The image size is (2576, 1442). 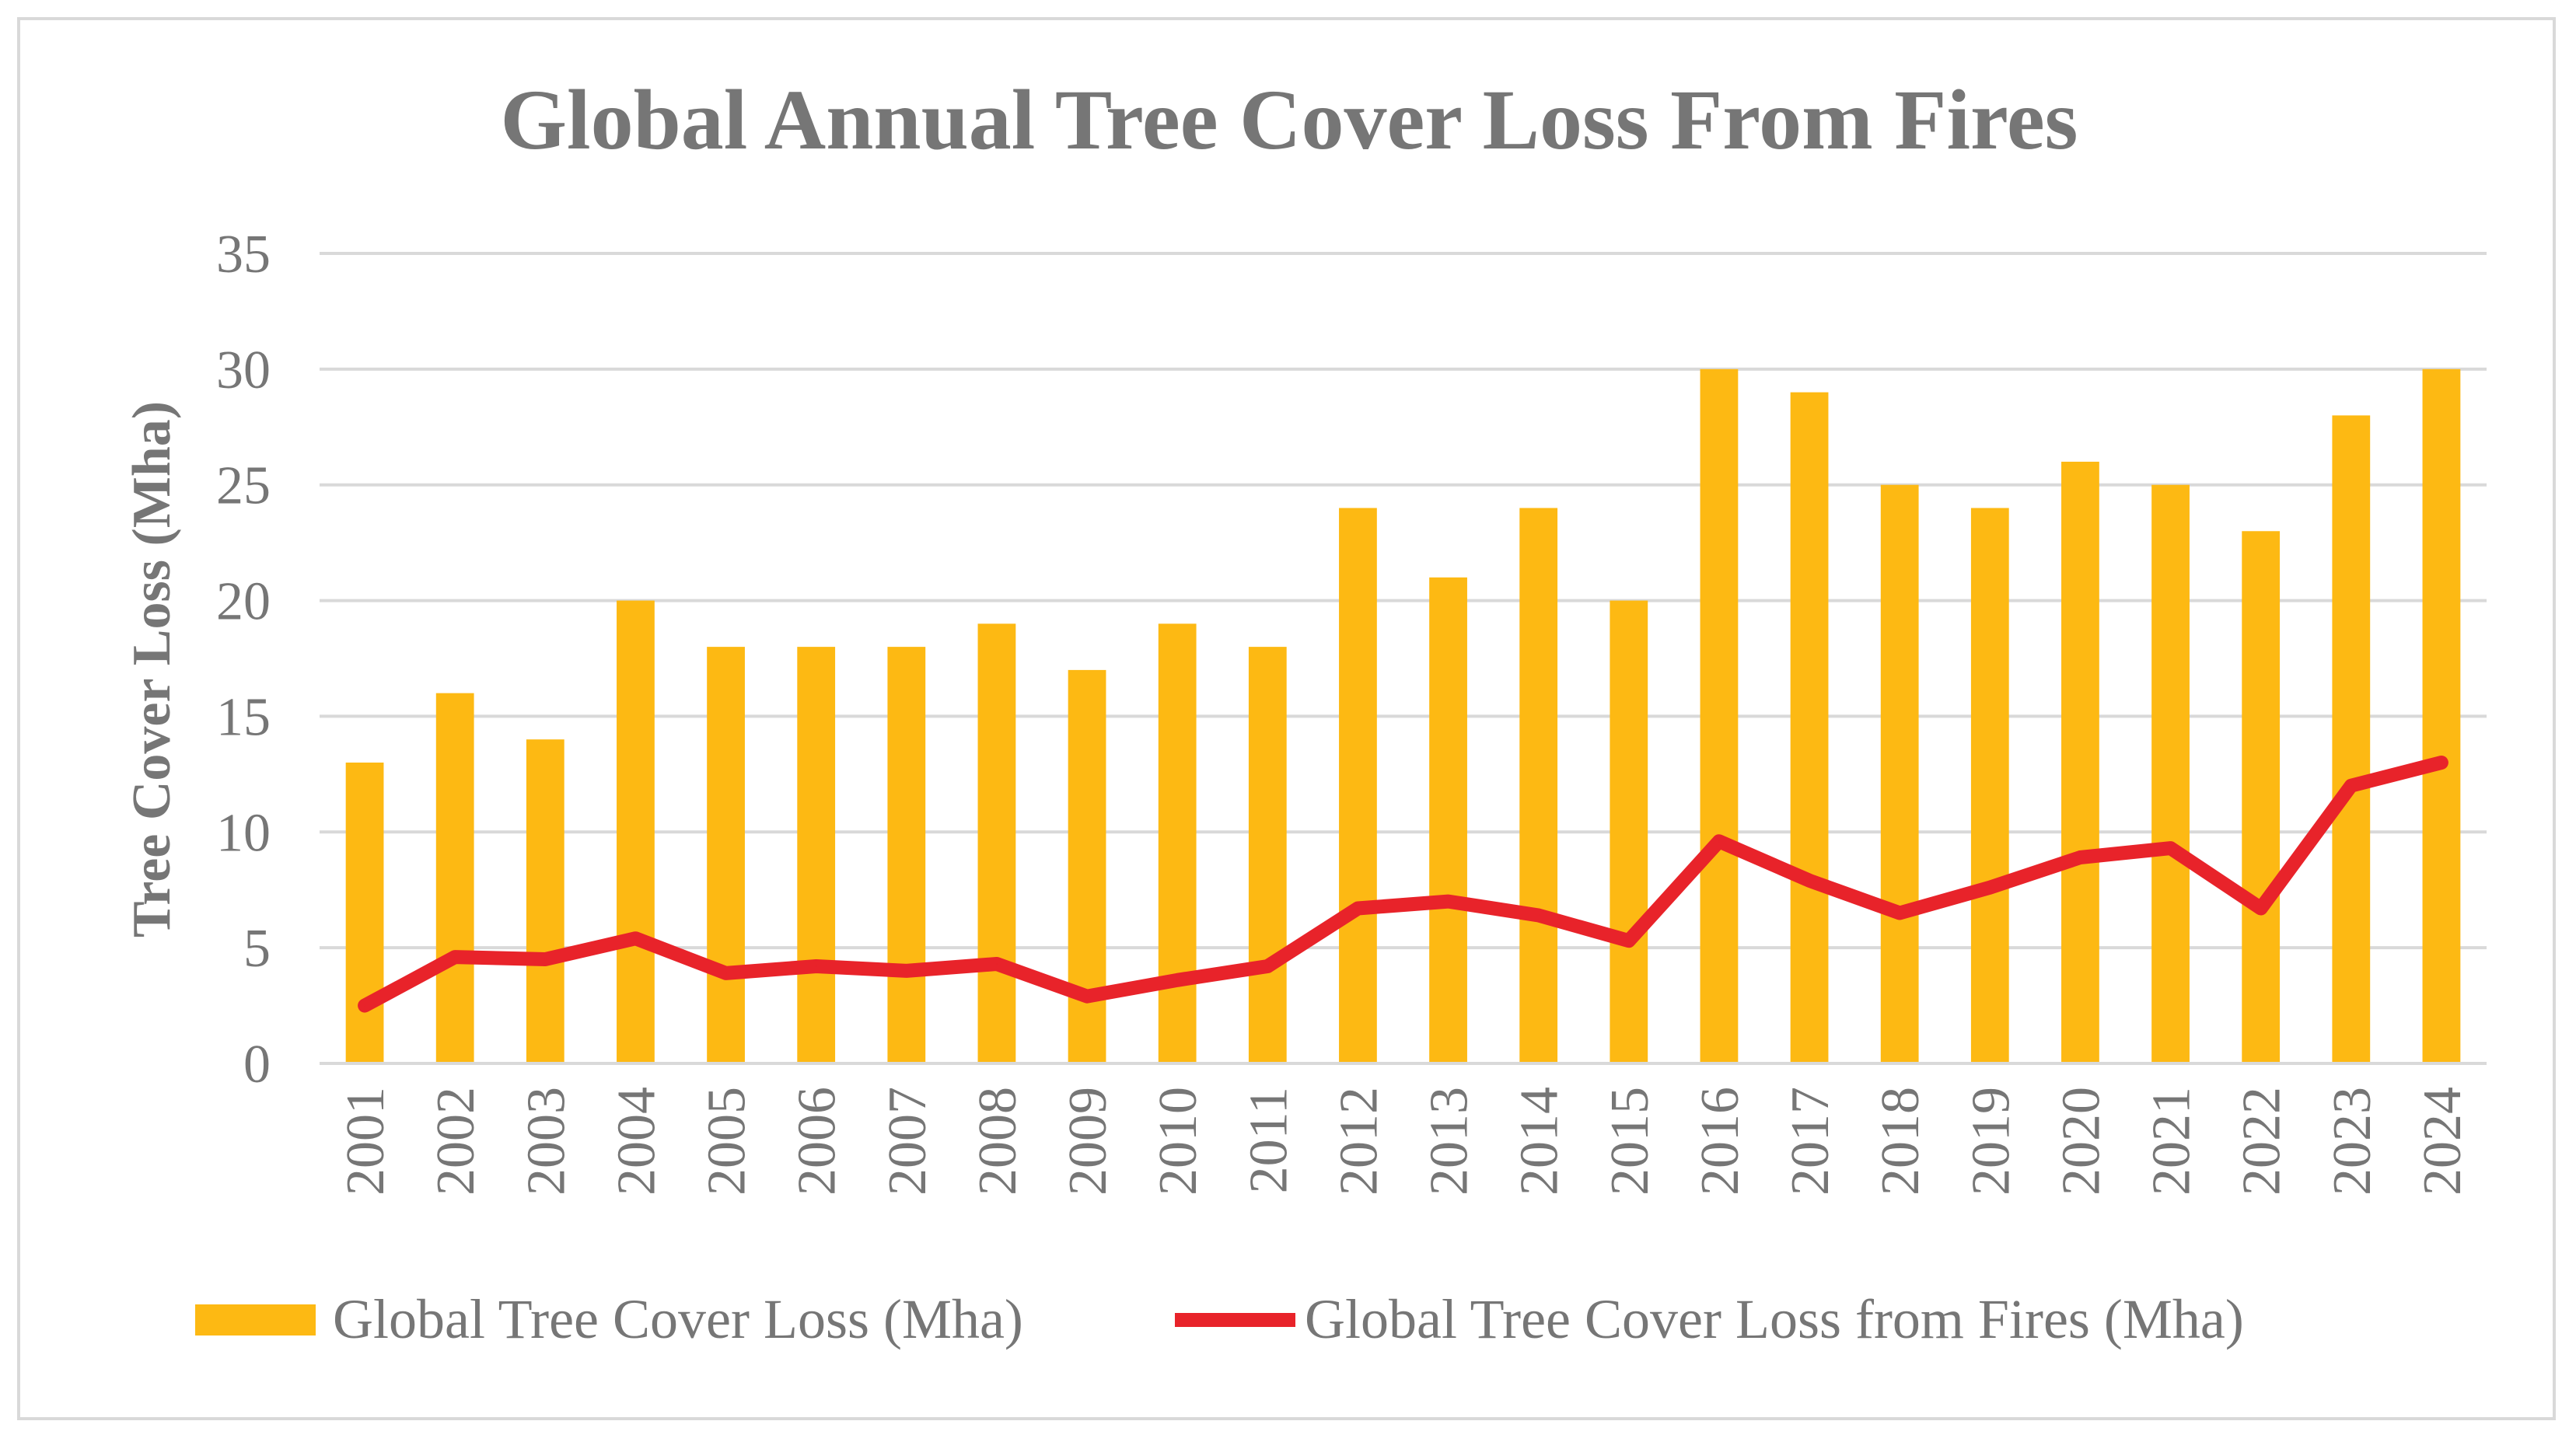 I want to click on line-series, so click(x=1403, y=885).